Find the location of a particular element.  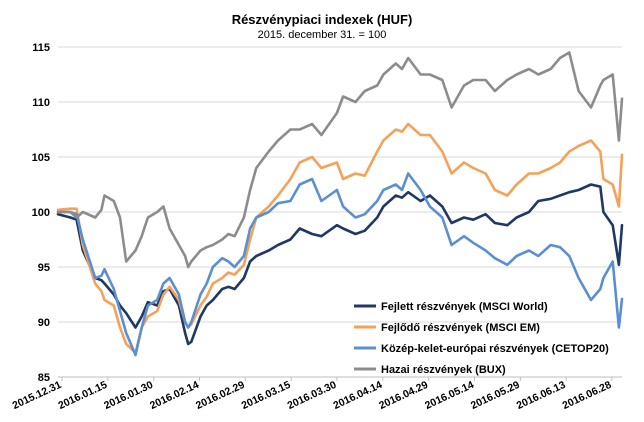

y-axis: 85 90 95 100 105 110 115 is located at coordinates (41, 213).